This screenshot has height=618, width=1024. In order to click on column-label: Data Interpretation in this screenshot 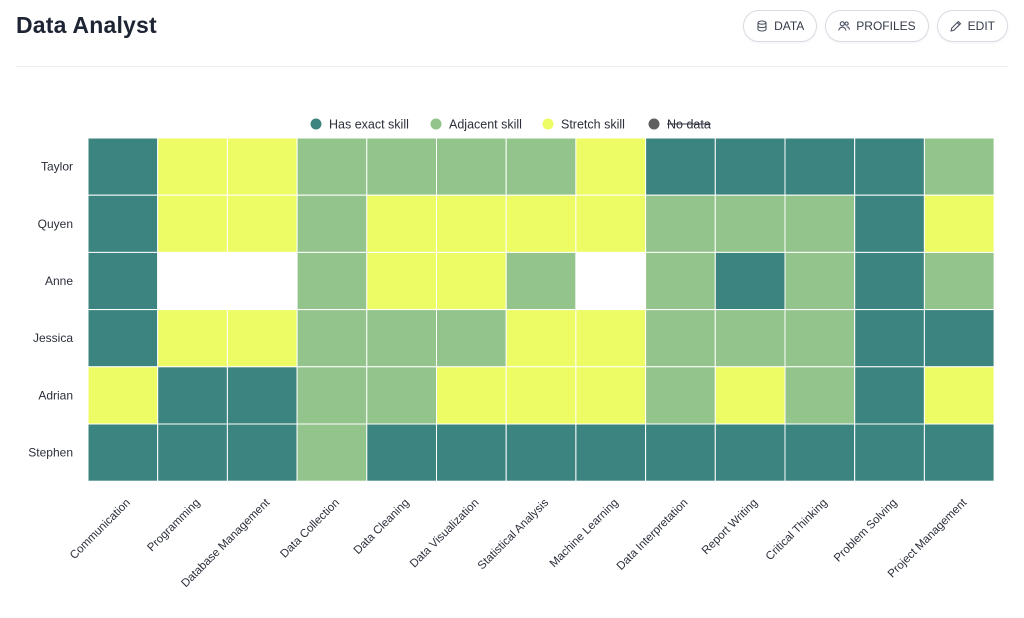, I will do `click(653, 535)`.